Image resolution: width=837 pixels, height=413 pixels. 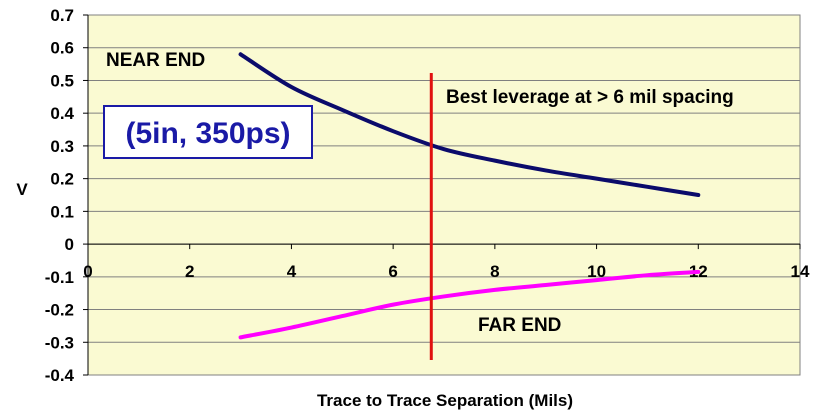 I want to click on condition-box-label: (5in, 350ps), so click(x=207, y=133).